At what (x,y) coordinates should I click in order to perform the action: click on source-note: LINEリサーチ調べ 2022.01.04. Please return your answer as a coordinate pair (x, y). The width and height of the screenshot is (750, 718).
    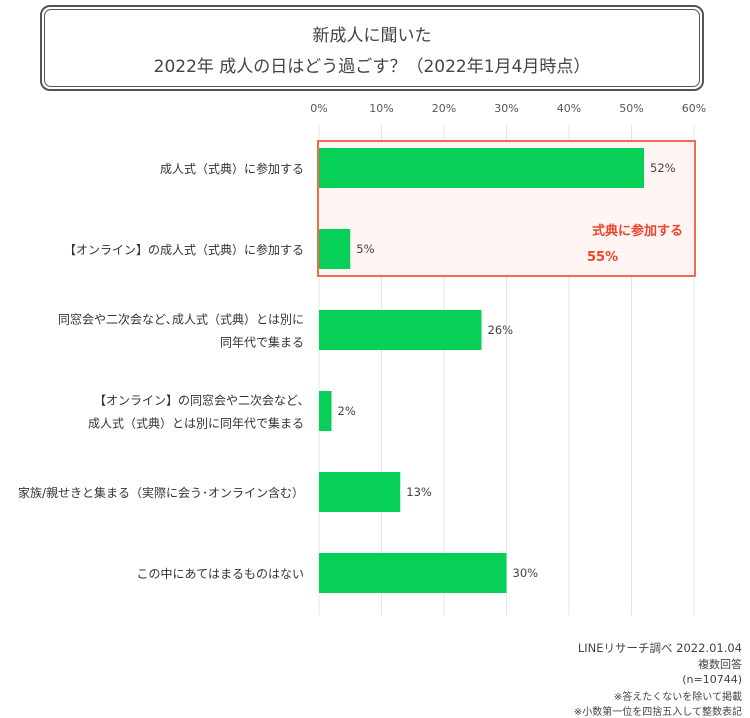
    Looking at the image, I should click on (659, 648).